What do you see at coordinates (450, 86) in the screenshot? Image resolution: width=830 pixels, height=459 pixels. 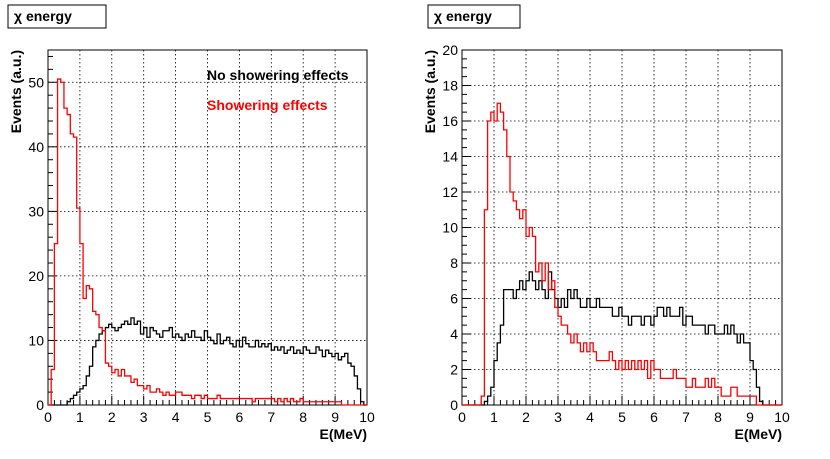 I see `chart2-y-tick-label: 18` at bounding box center [450, 86].